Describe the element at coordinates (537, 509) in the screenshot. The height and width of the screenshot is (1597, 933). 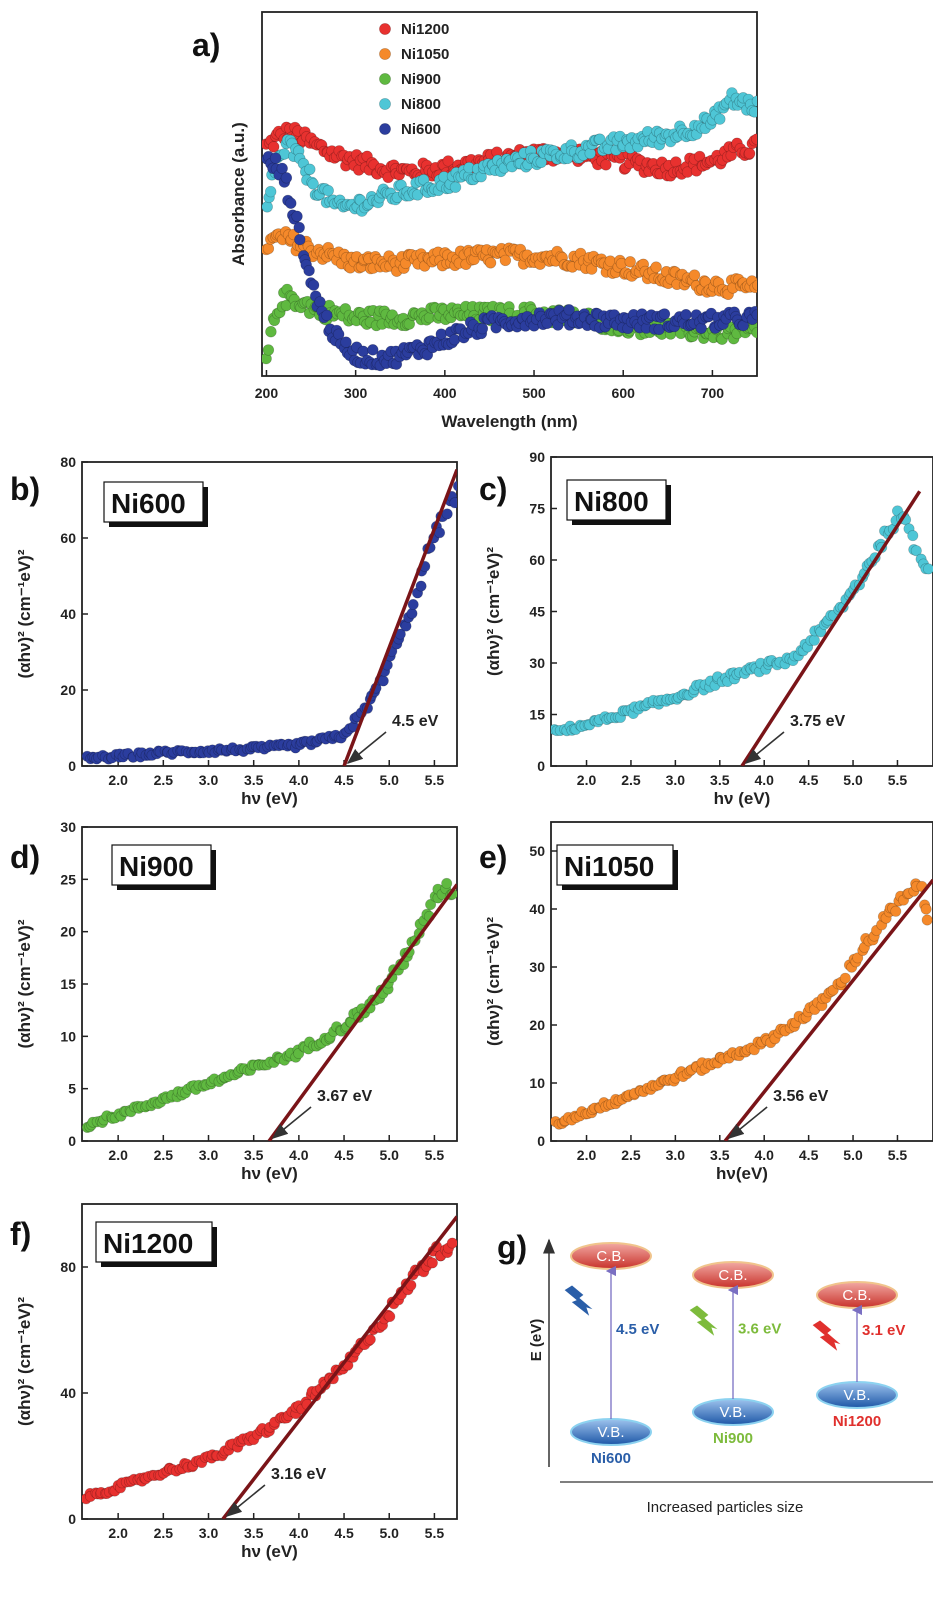
I see `y-tick-label: 75` at that location.